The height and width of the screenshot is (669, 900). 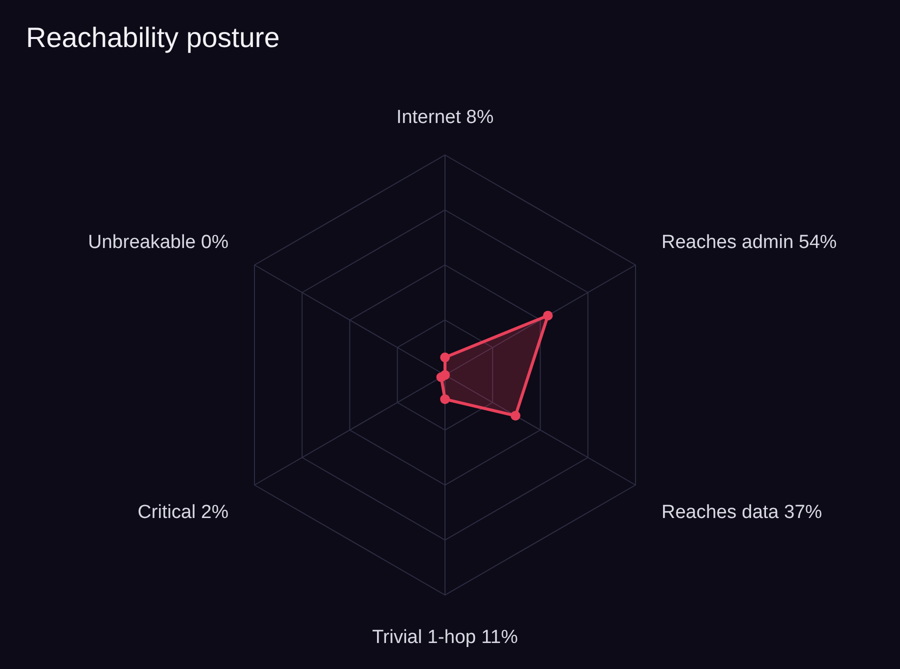 I want to click on spoke-label: Critical 2%, so click(x=183, y=512).